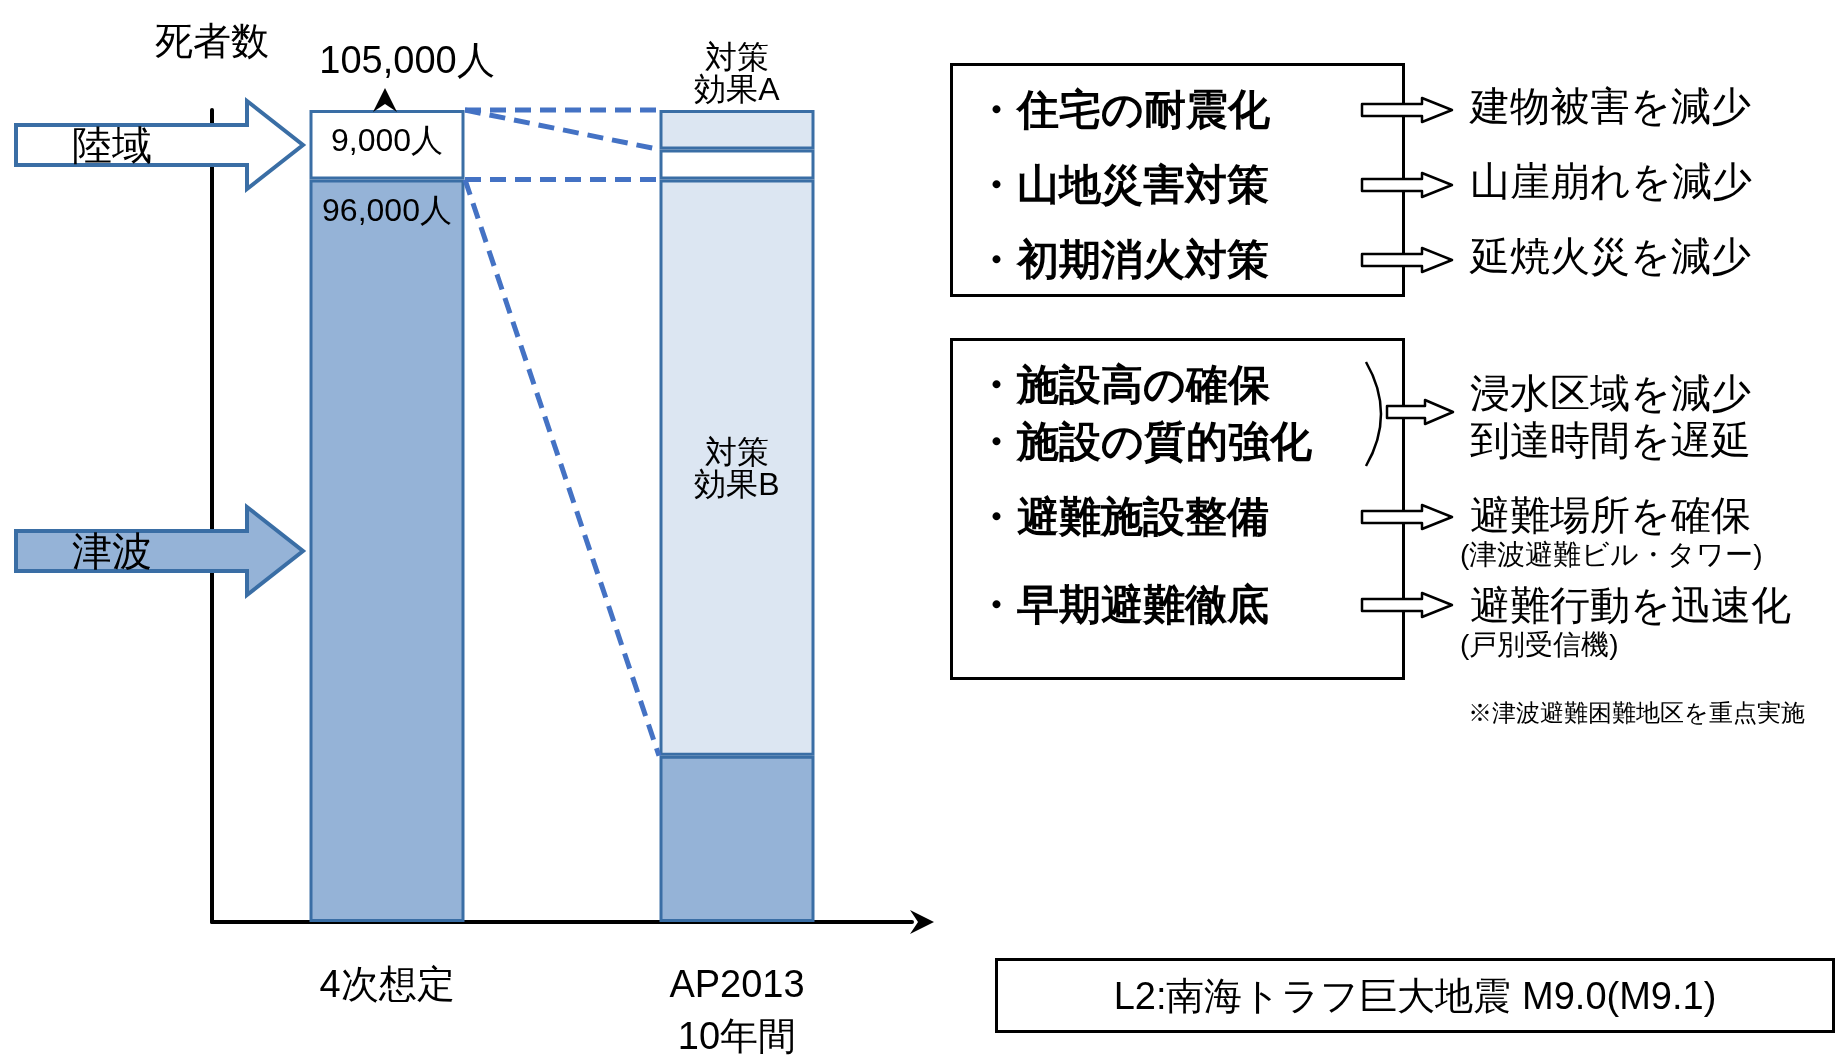  Describe the element at coordinates (112, 145) in the screenshot. I see `text: 陸域` at that location.